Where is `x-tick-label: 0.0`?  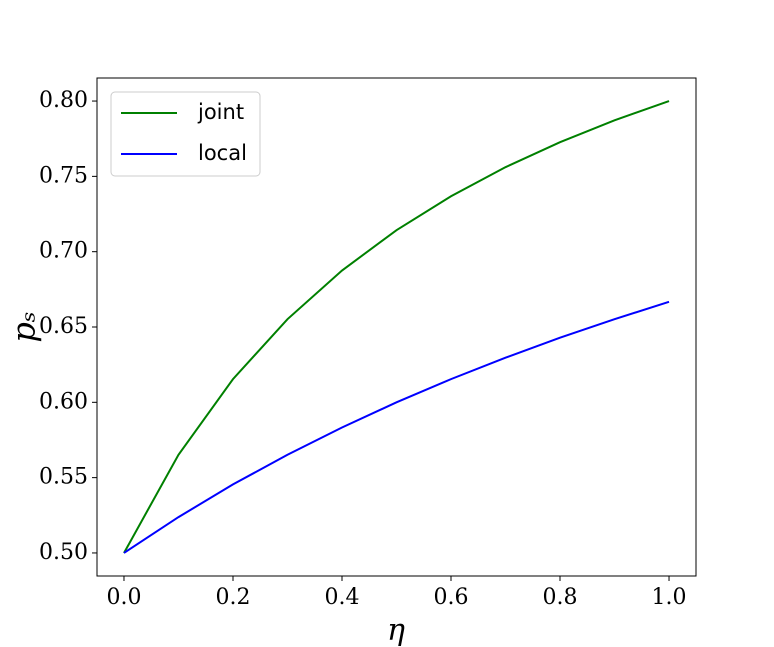 x-tick-label: 0.0 is located at coordinates (123, 597).